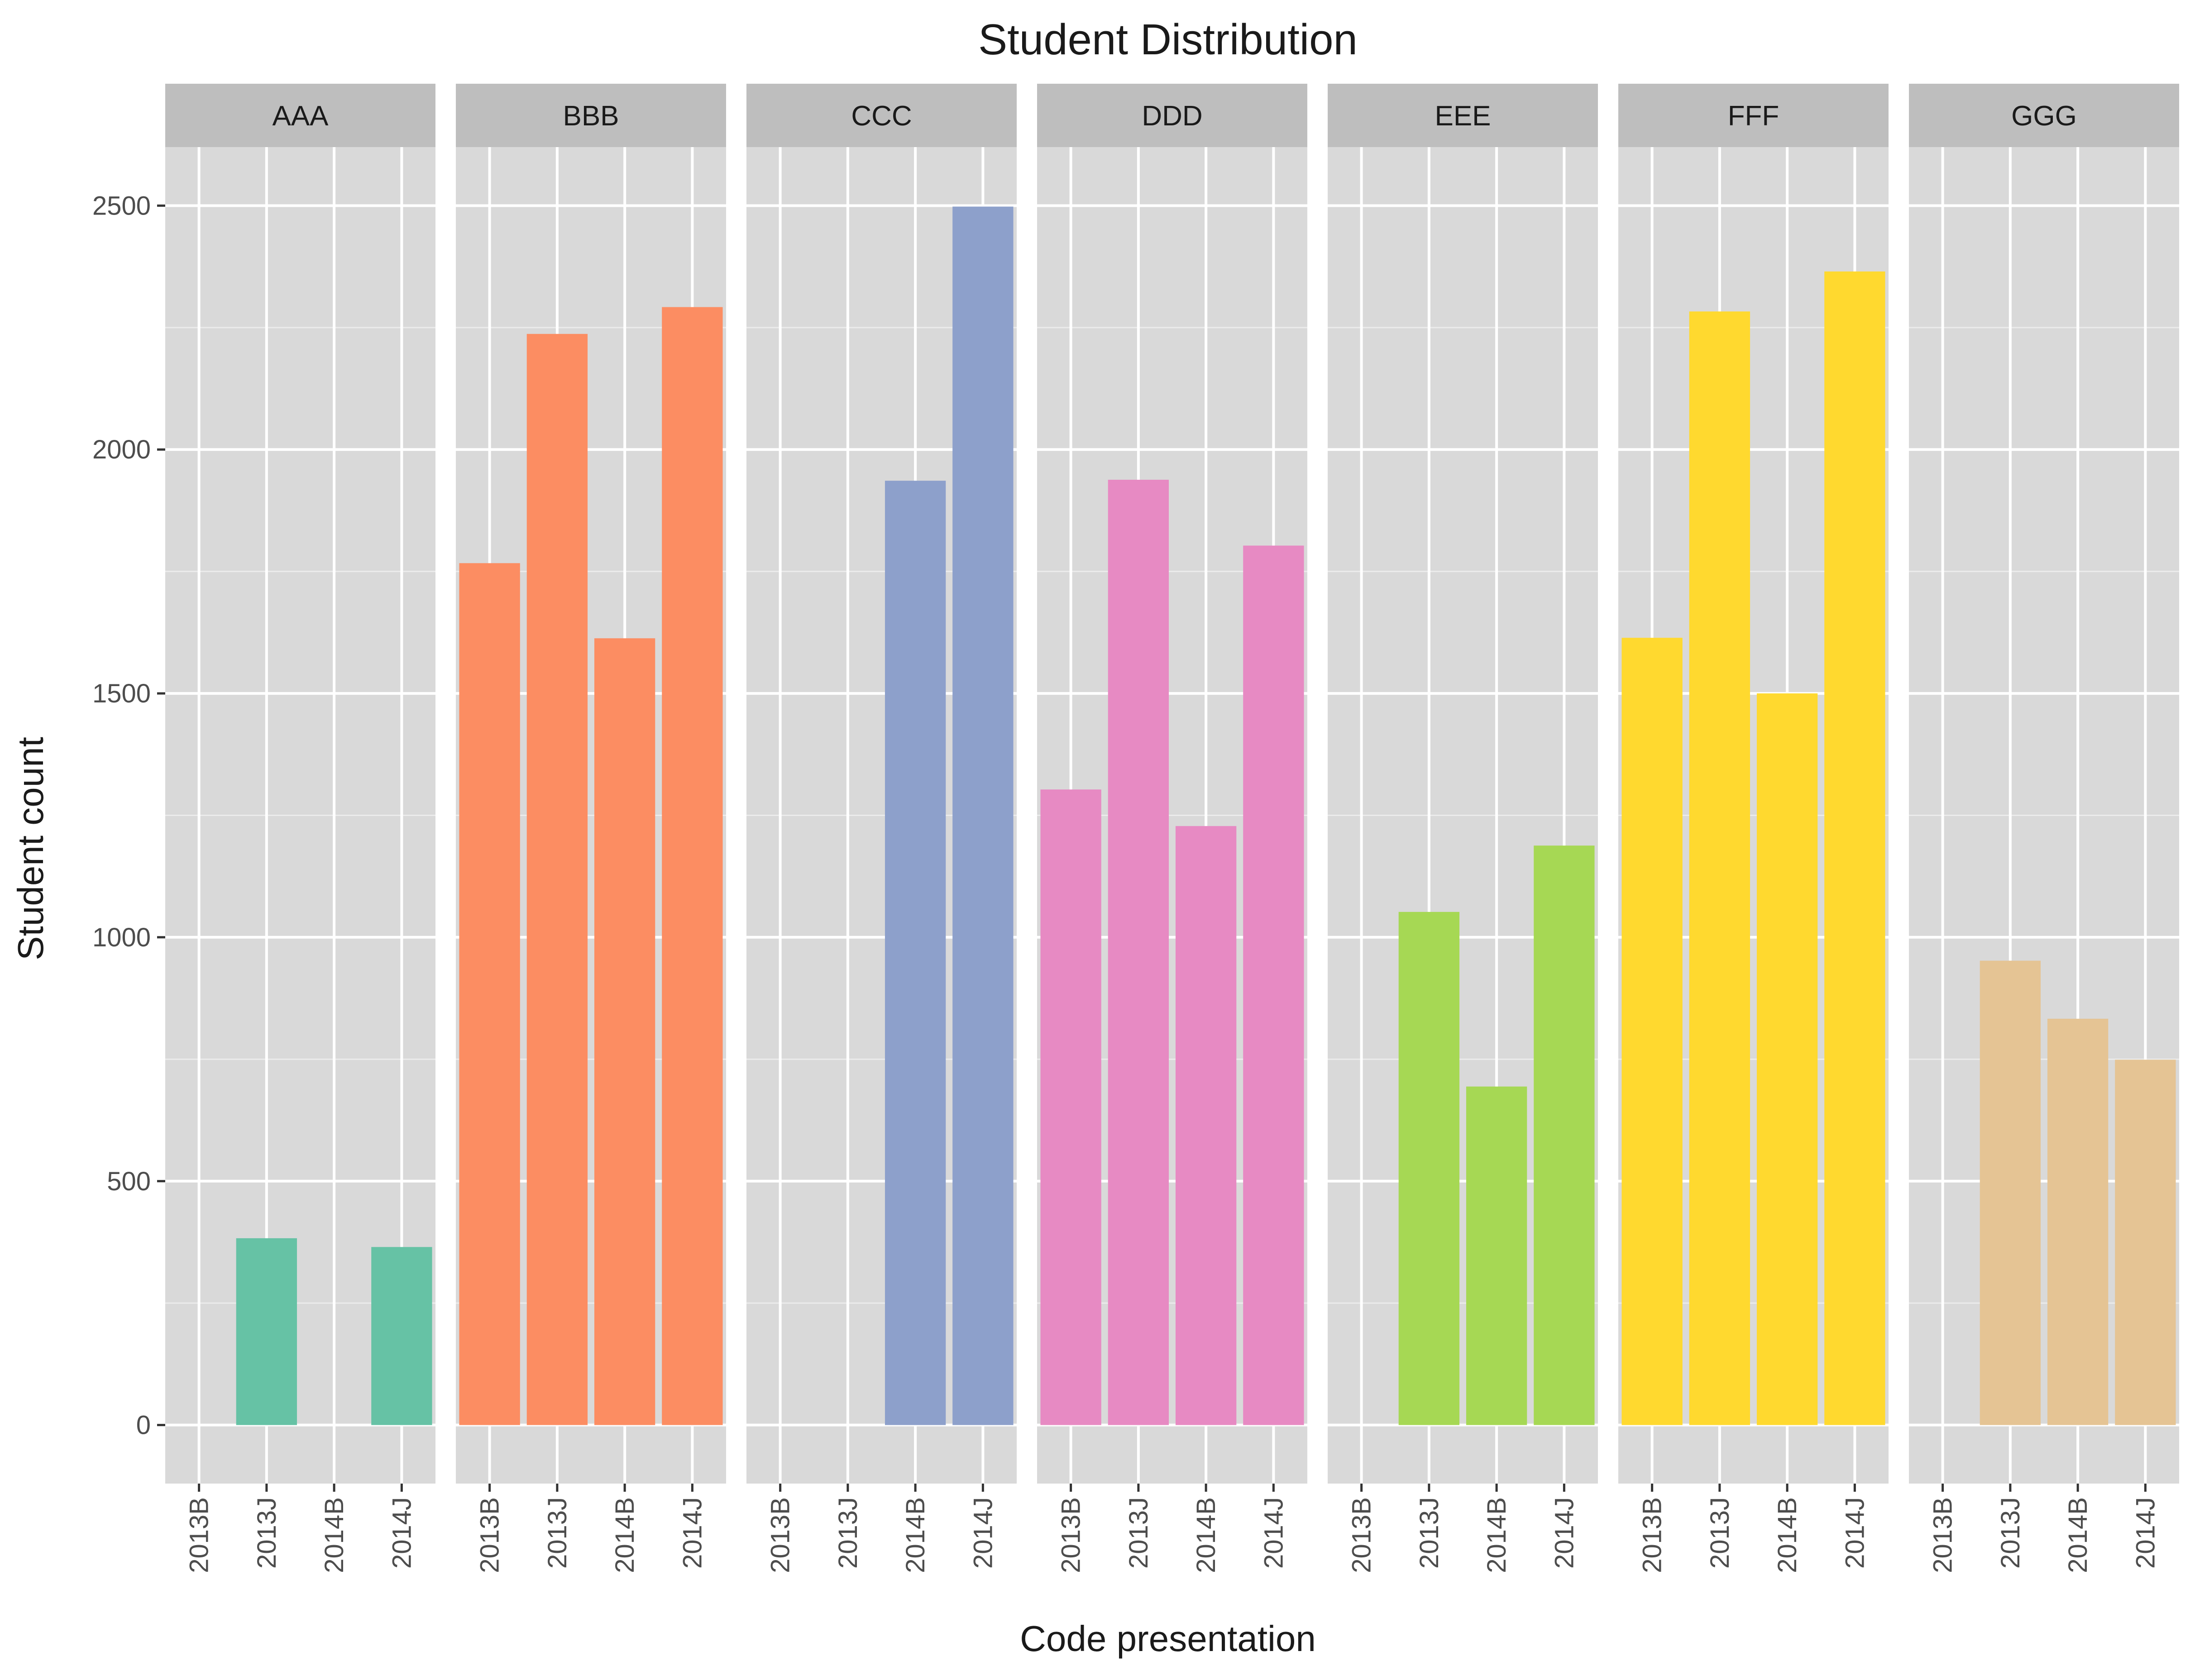 This screenshot has width=2195, height=1680. Describe the element at coordinates (1429, 1168) in the screenshot. I see `bar-eee-2013j` at that location.